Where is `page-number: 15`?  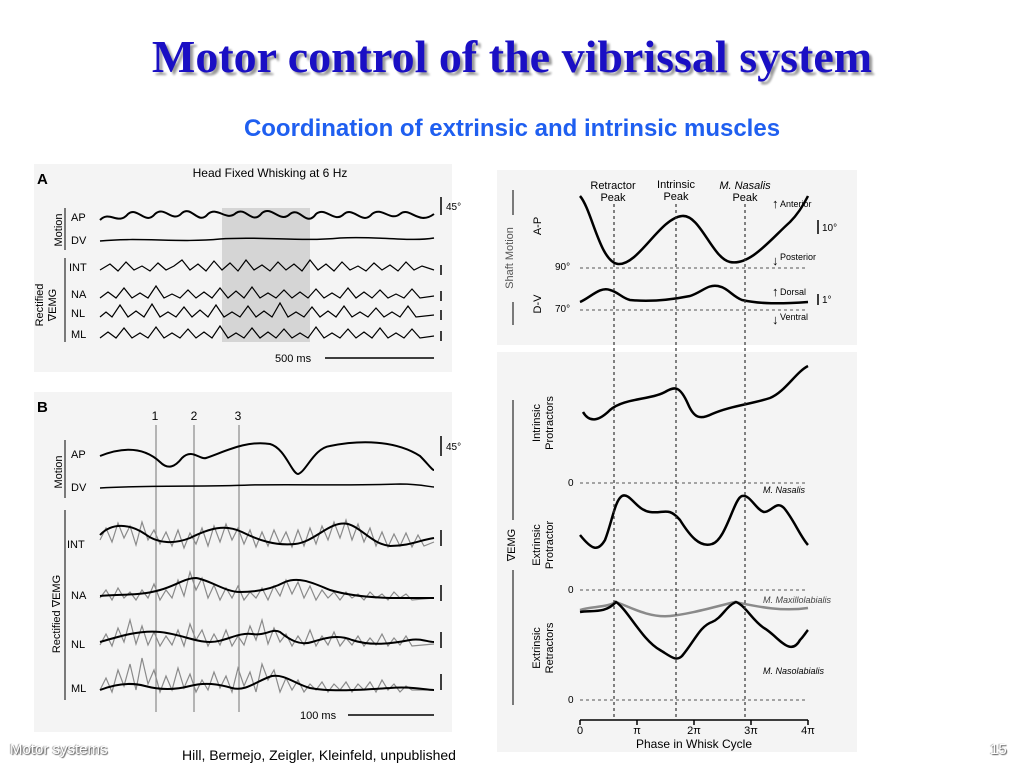
page-number: 15 is located at coordinates (998, 749).